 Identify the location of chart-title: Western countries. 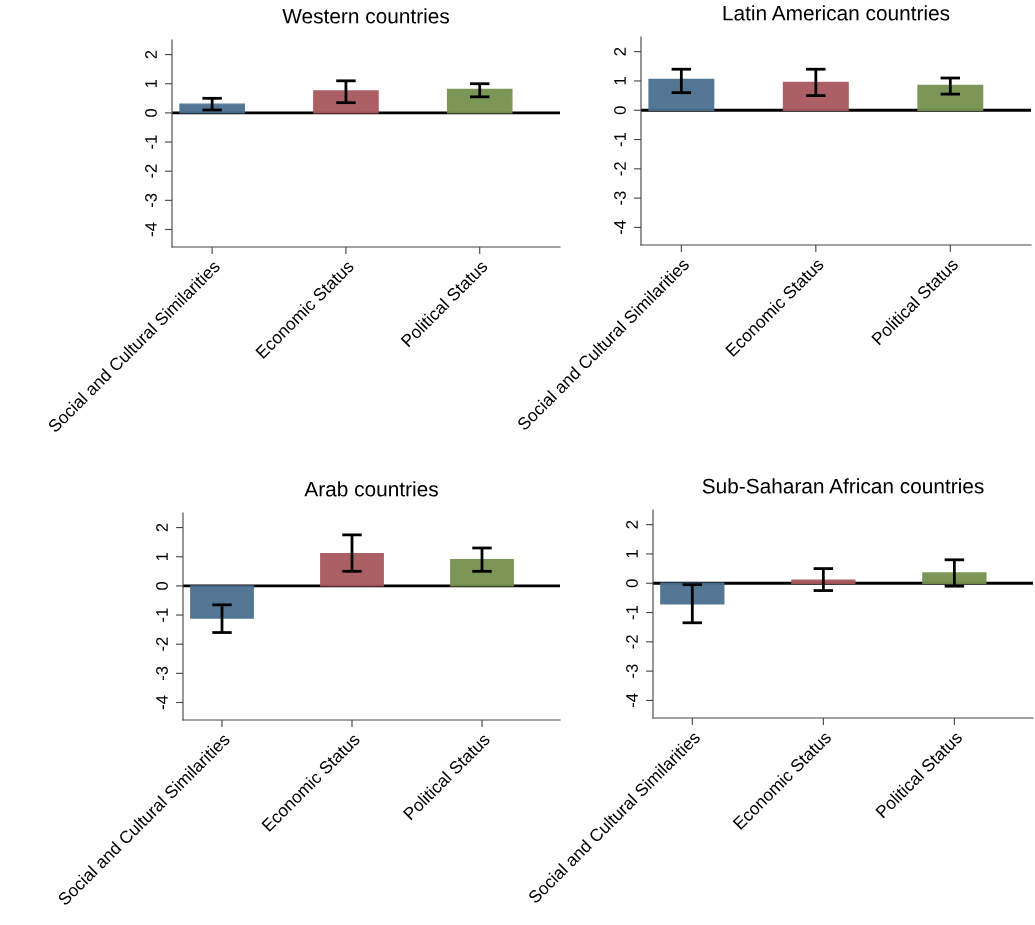
(366, 16).